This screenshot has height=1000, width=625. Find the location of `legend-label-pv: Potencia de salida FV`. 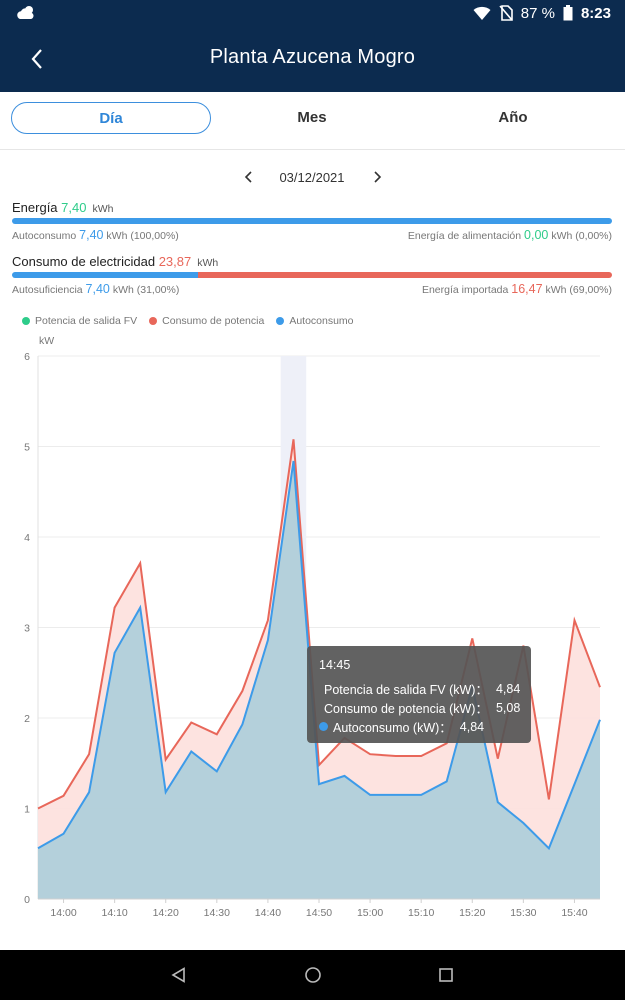

legend-label-pv: Potencia de salida FV is located at coordinates (86, 321).